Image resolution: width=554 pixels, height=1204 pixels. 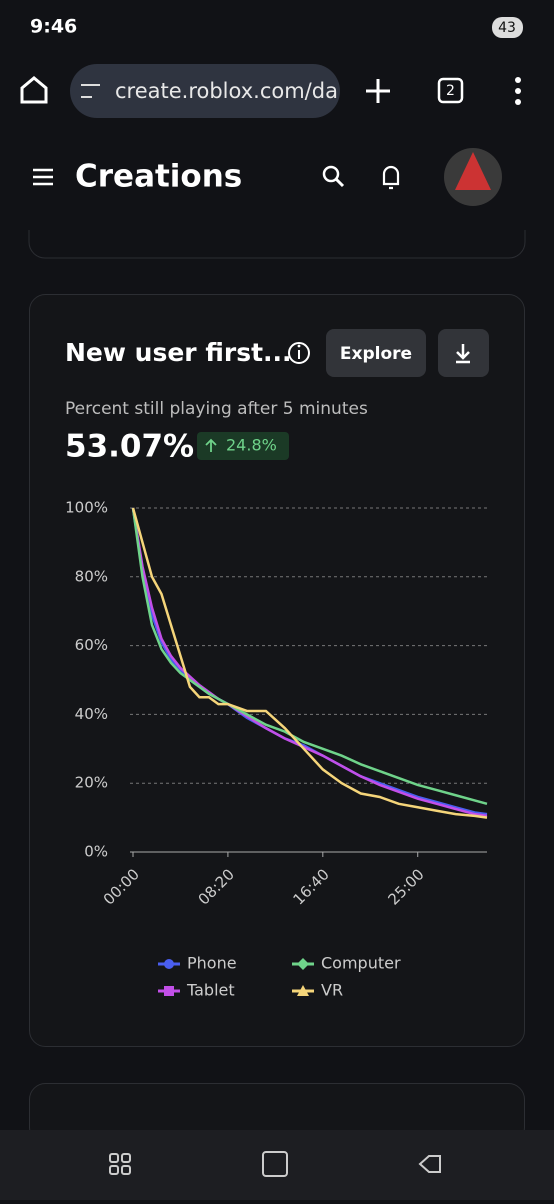 What do you see at coordinates (463, 354) in the screenshot?
I see `download-icon` at bounding box center [463, 354].